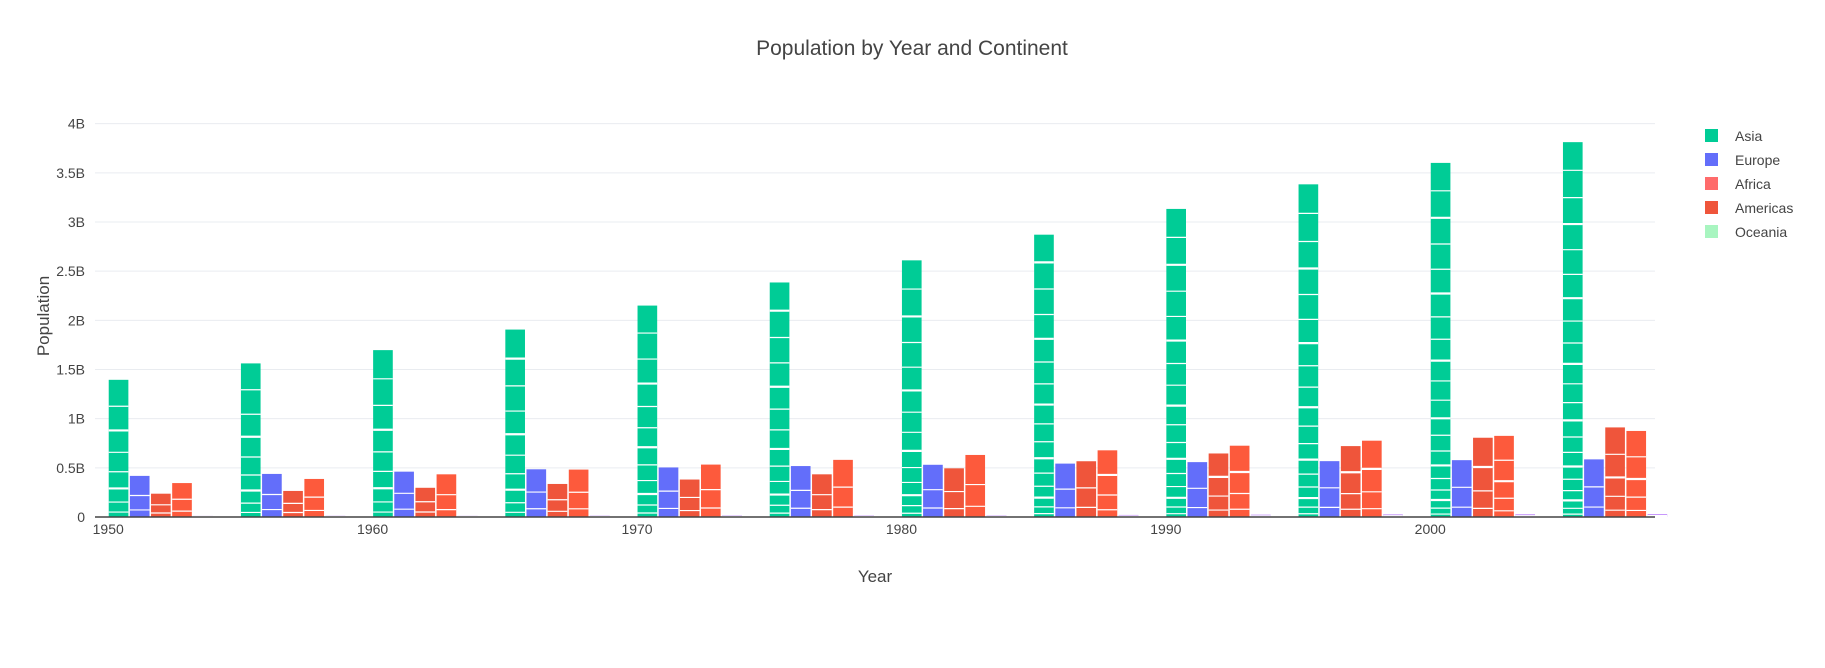  I want to click on bar-europe-2002, so click(1461, 488).